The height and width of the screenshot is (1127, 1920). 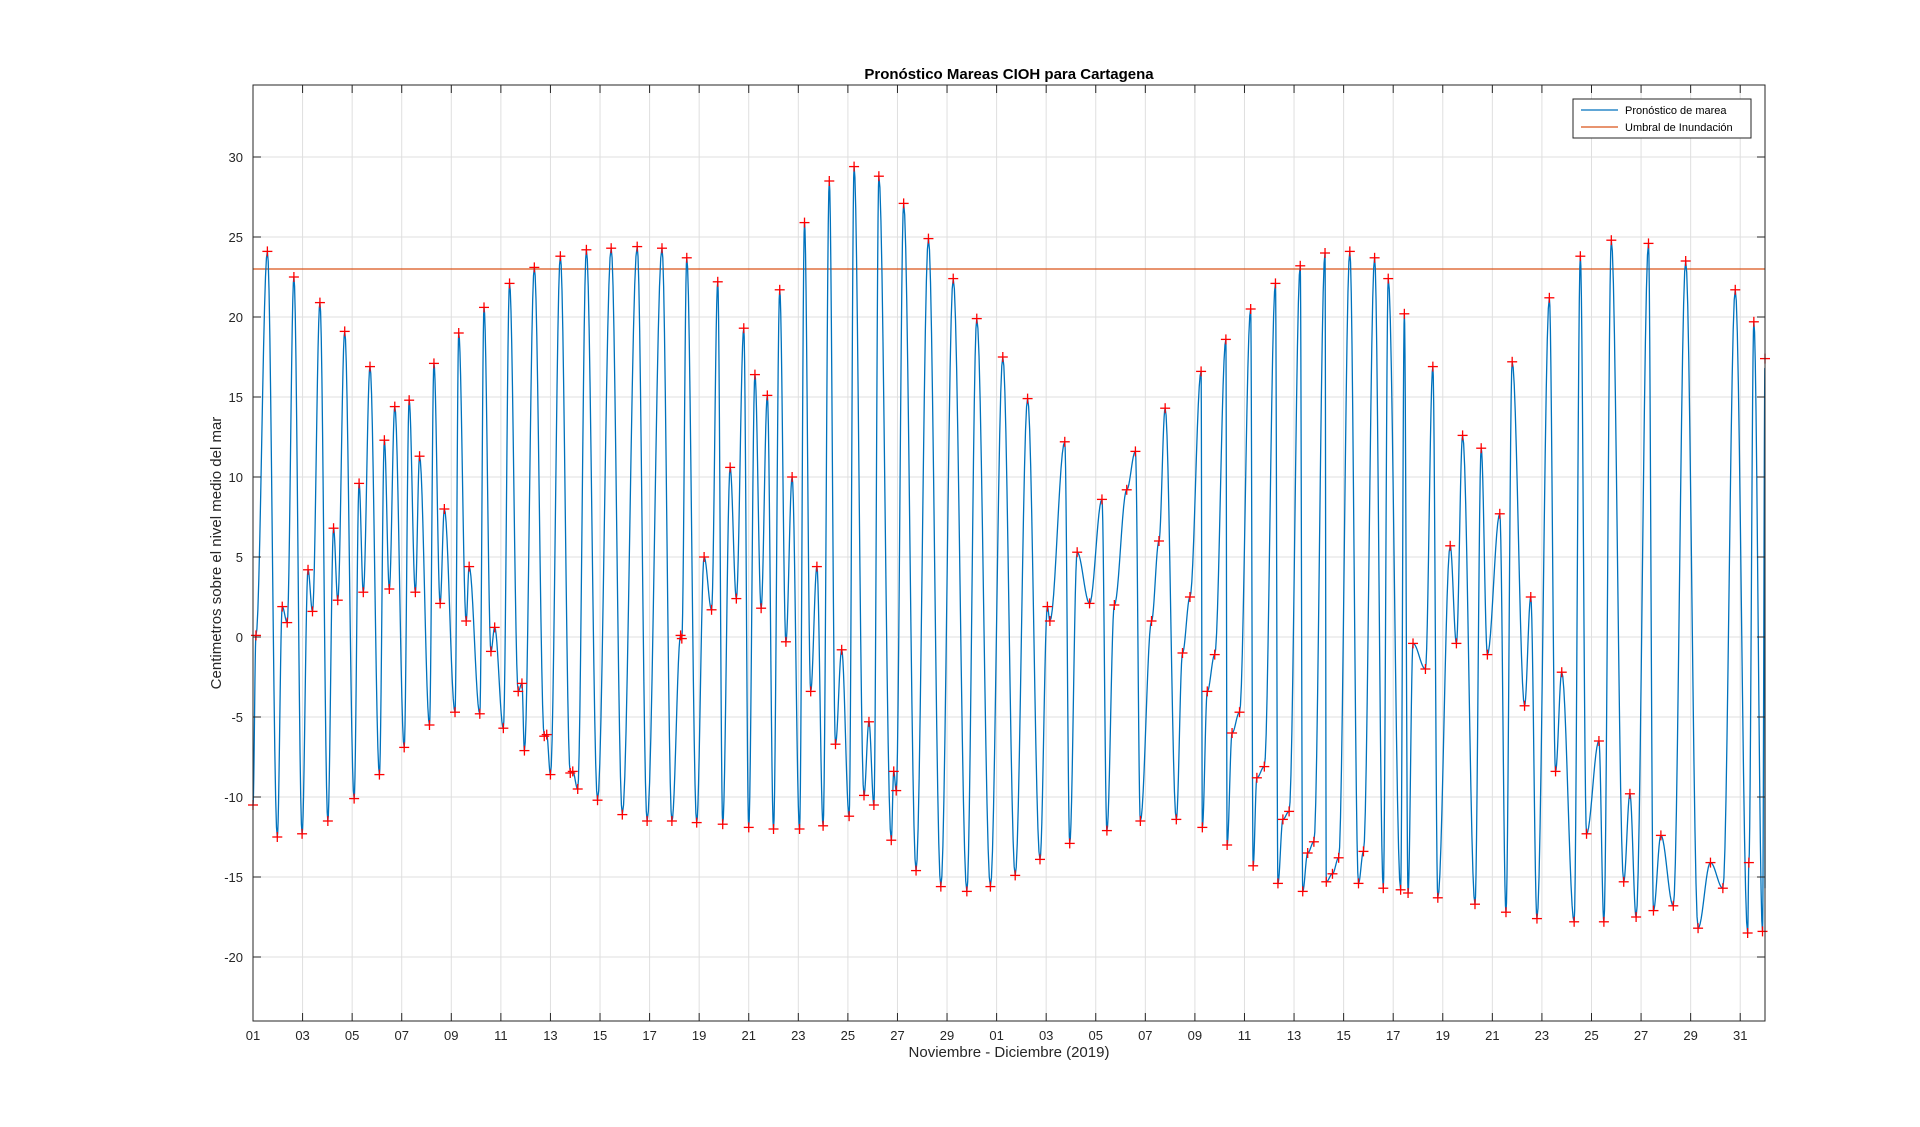 What do you see at coordinates (237, 717) in the screenshot?
I see `y-tick-label: -5` at bounding box center [237, 717].